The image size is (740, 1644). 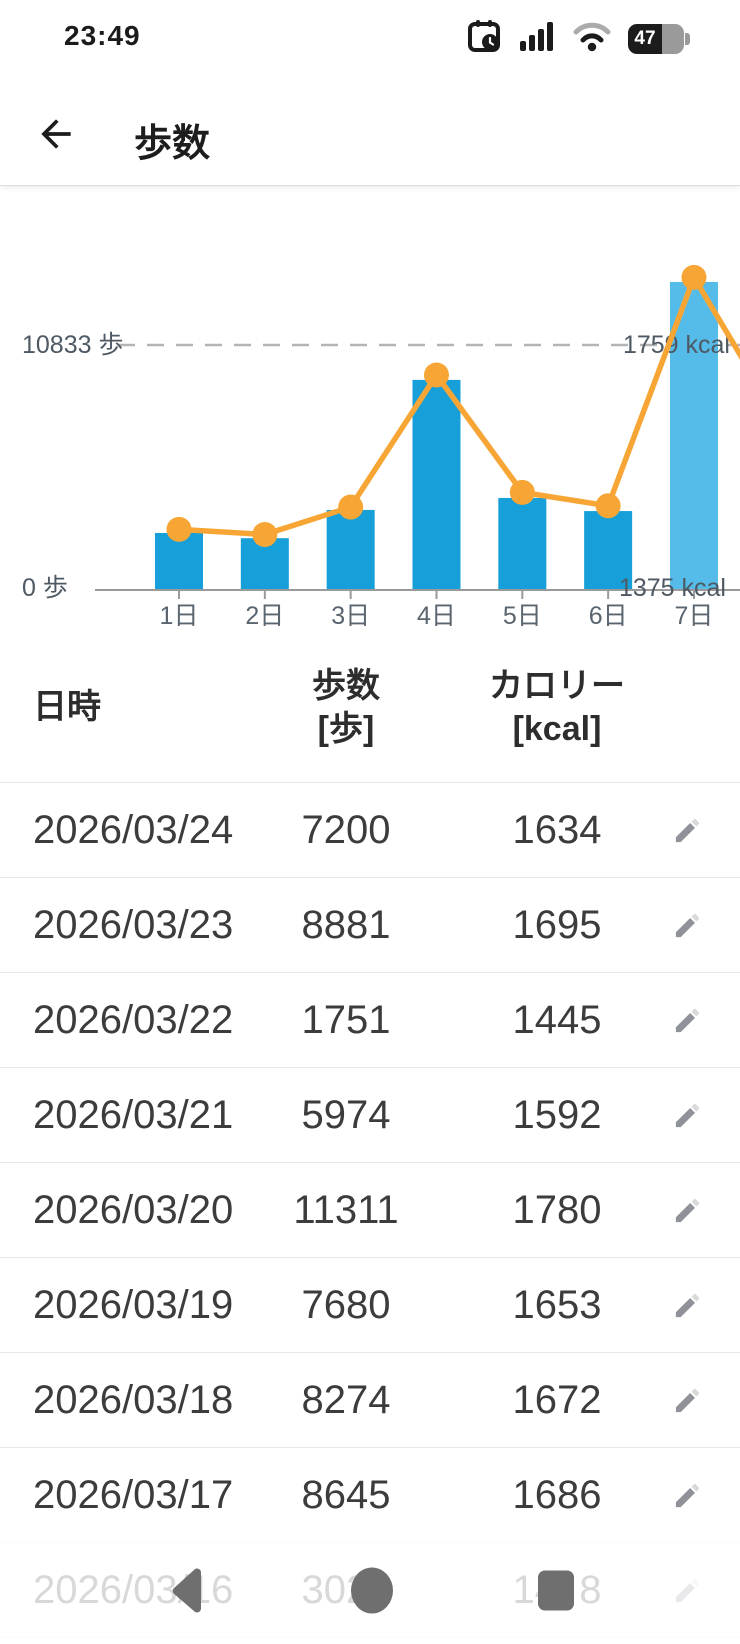 I want to click on row-kcal: 1634, so click(x=557, y=829).